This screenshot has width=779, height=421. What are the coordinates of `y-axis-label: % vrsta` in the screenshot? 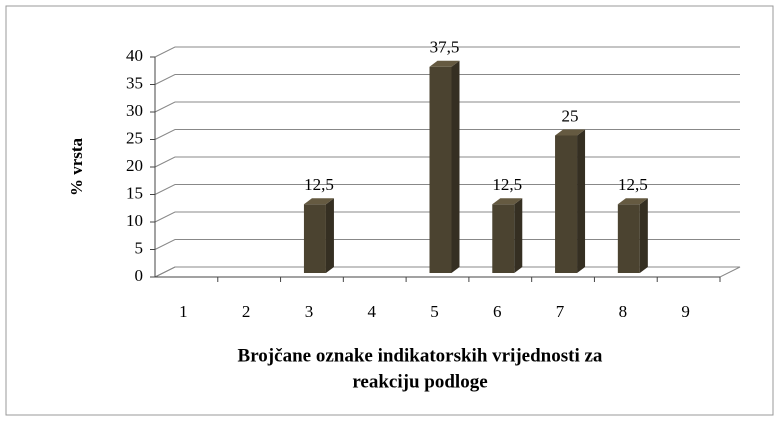 It's located at (76, 166).